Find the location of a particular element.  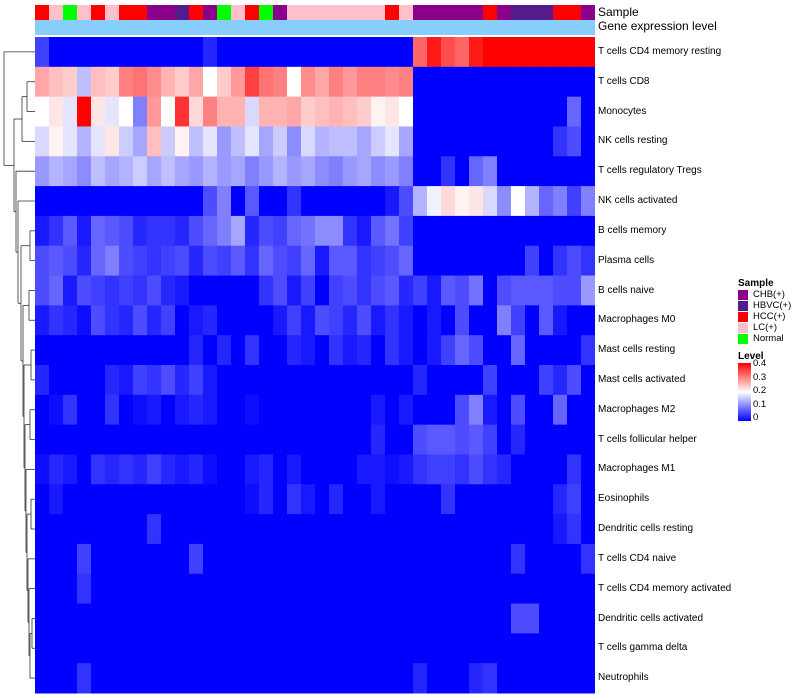

legend-sample-item: HBVC(+) is located at coordinates (764, 305).